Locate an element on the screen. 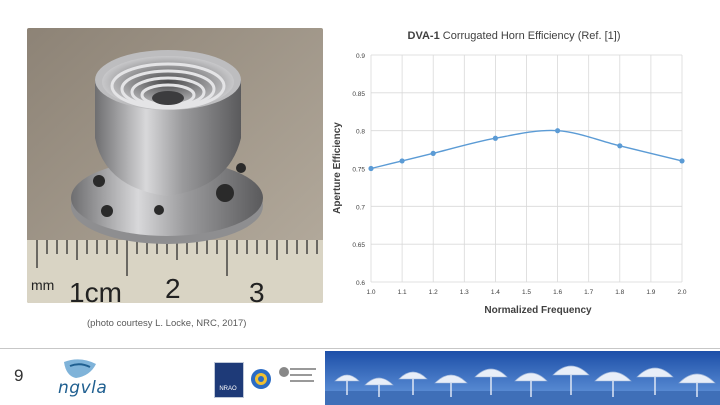  partner-logo is located at coordinates (298, 379).